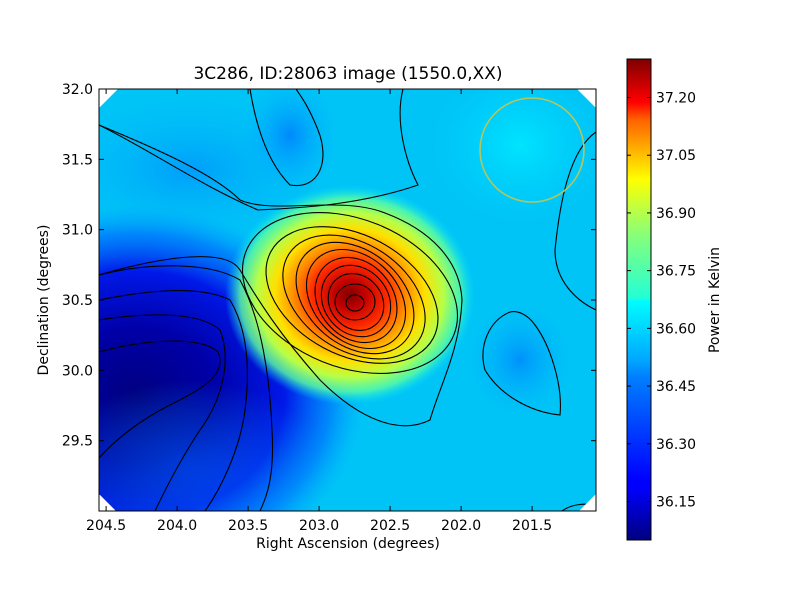 The height and width of the screenshot is (600, 800). What do you see at coordinates (676, 98) in the screenshot?
I see `colorbar-tick-label: 37.20` at bounding box center [676, 98].